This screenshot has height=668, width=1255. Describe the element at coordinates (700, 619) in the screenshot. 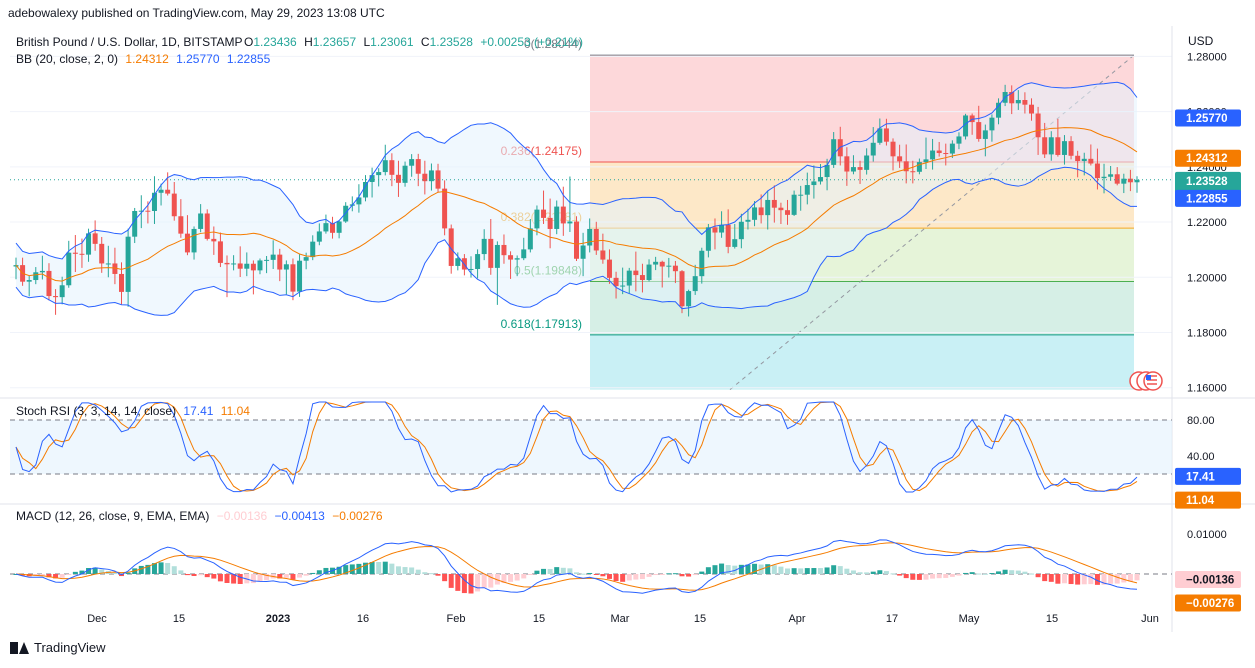

I see `time-tick-label: 15` at that location.